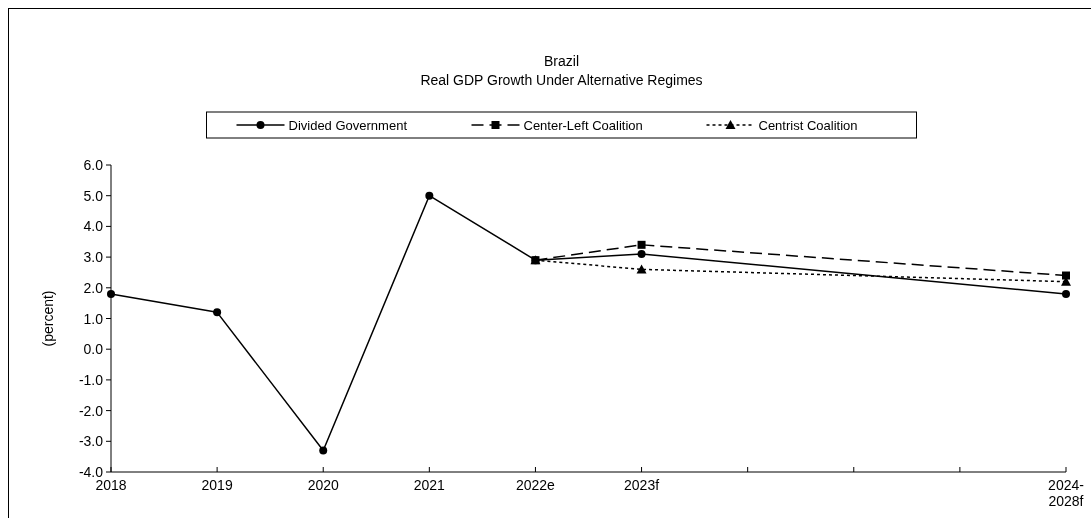 This screenshot has height=518, width=1091. I want to click on x-tick-label: 2022e, so click(535, 485).